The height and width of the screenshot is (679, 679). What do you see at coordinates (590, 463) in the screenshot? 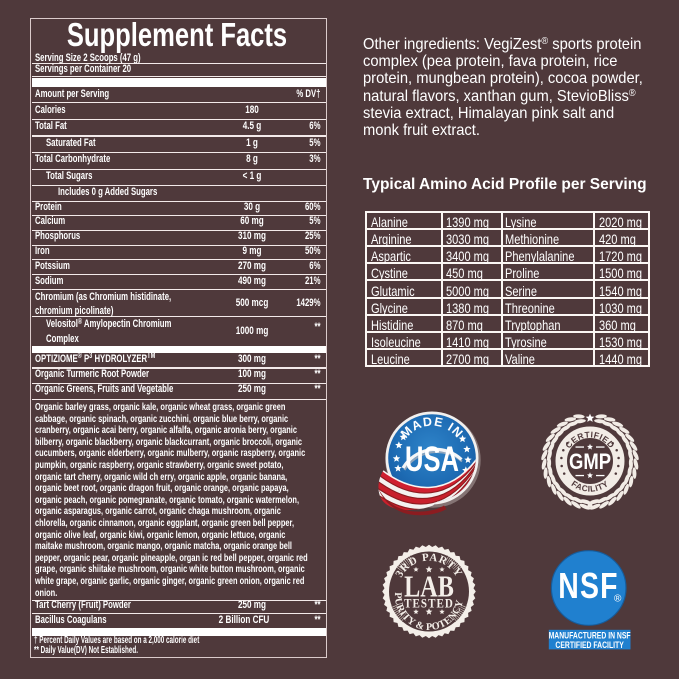
I see `svg-text: GMP` at bounding box center [590, 463].